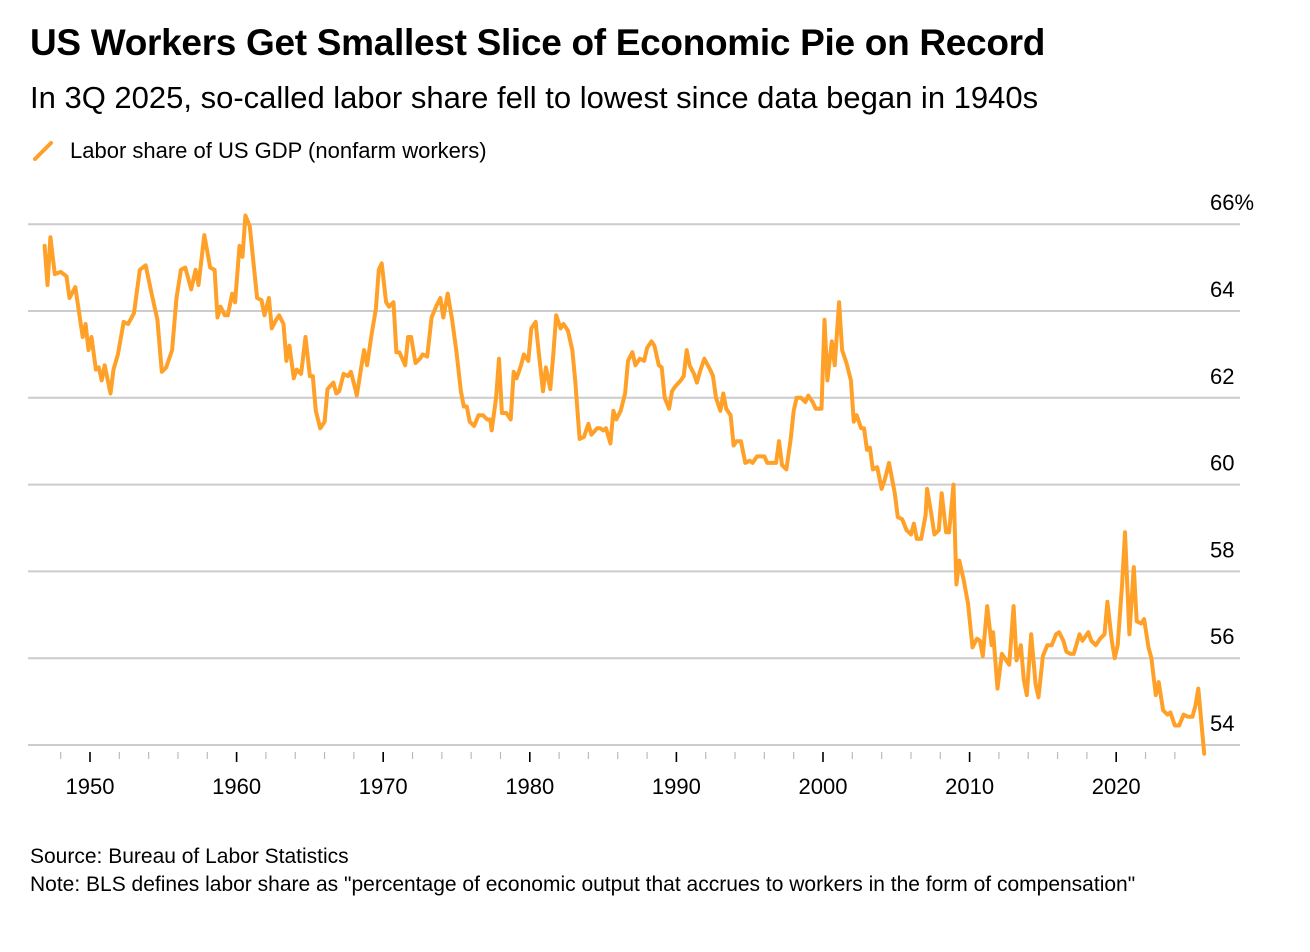 This screenshot has height=952, width=1310. I want to click on source-note: Source: Bureau of Labor Statistics, so click(189, 856).